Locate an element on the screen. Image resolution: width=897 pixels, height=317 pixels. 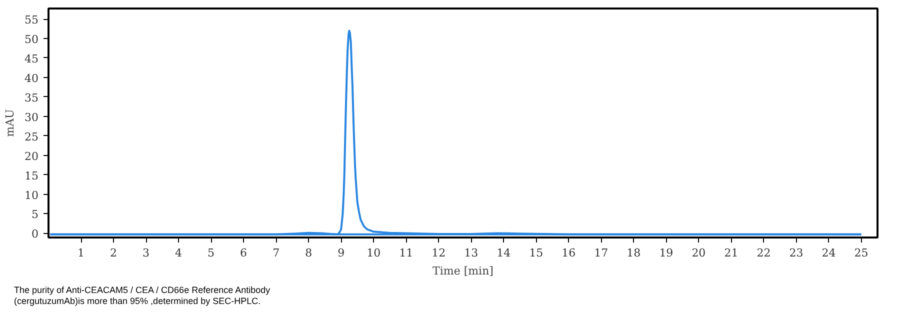
x-tick-label: 22 is located at coordinates (763, 253).